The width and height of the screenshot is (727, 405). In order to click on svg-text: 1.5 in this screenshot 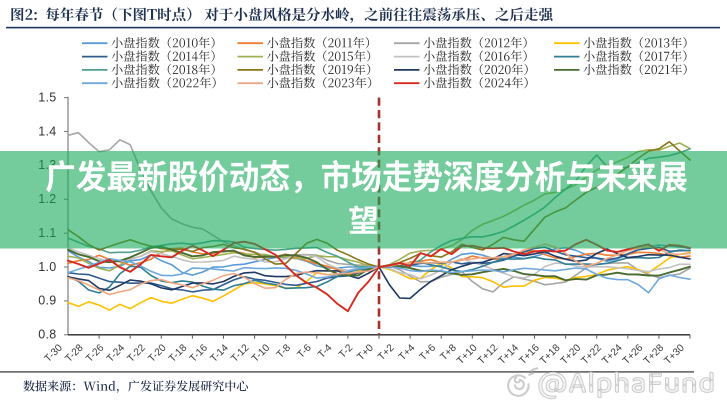, I will do `click(47, 97)`.